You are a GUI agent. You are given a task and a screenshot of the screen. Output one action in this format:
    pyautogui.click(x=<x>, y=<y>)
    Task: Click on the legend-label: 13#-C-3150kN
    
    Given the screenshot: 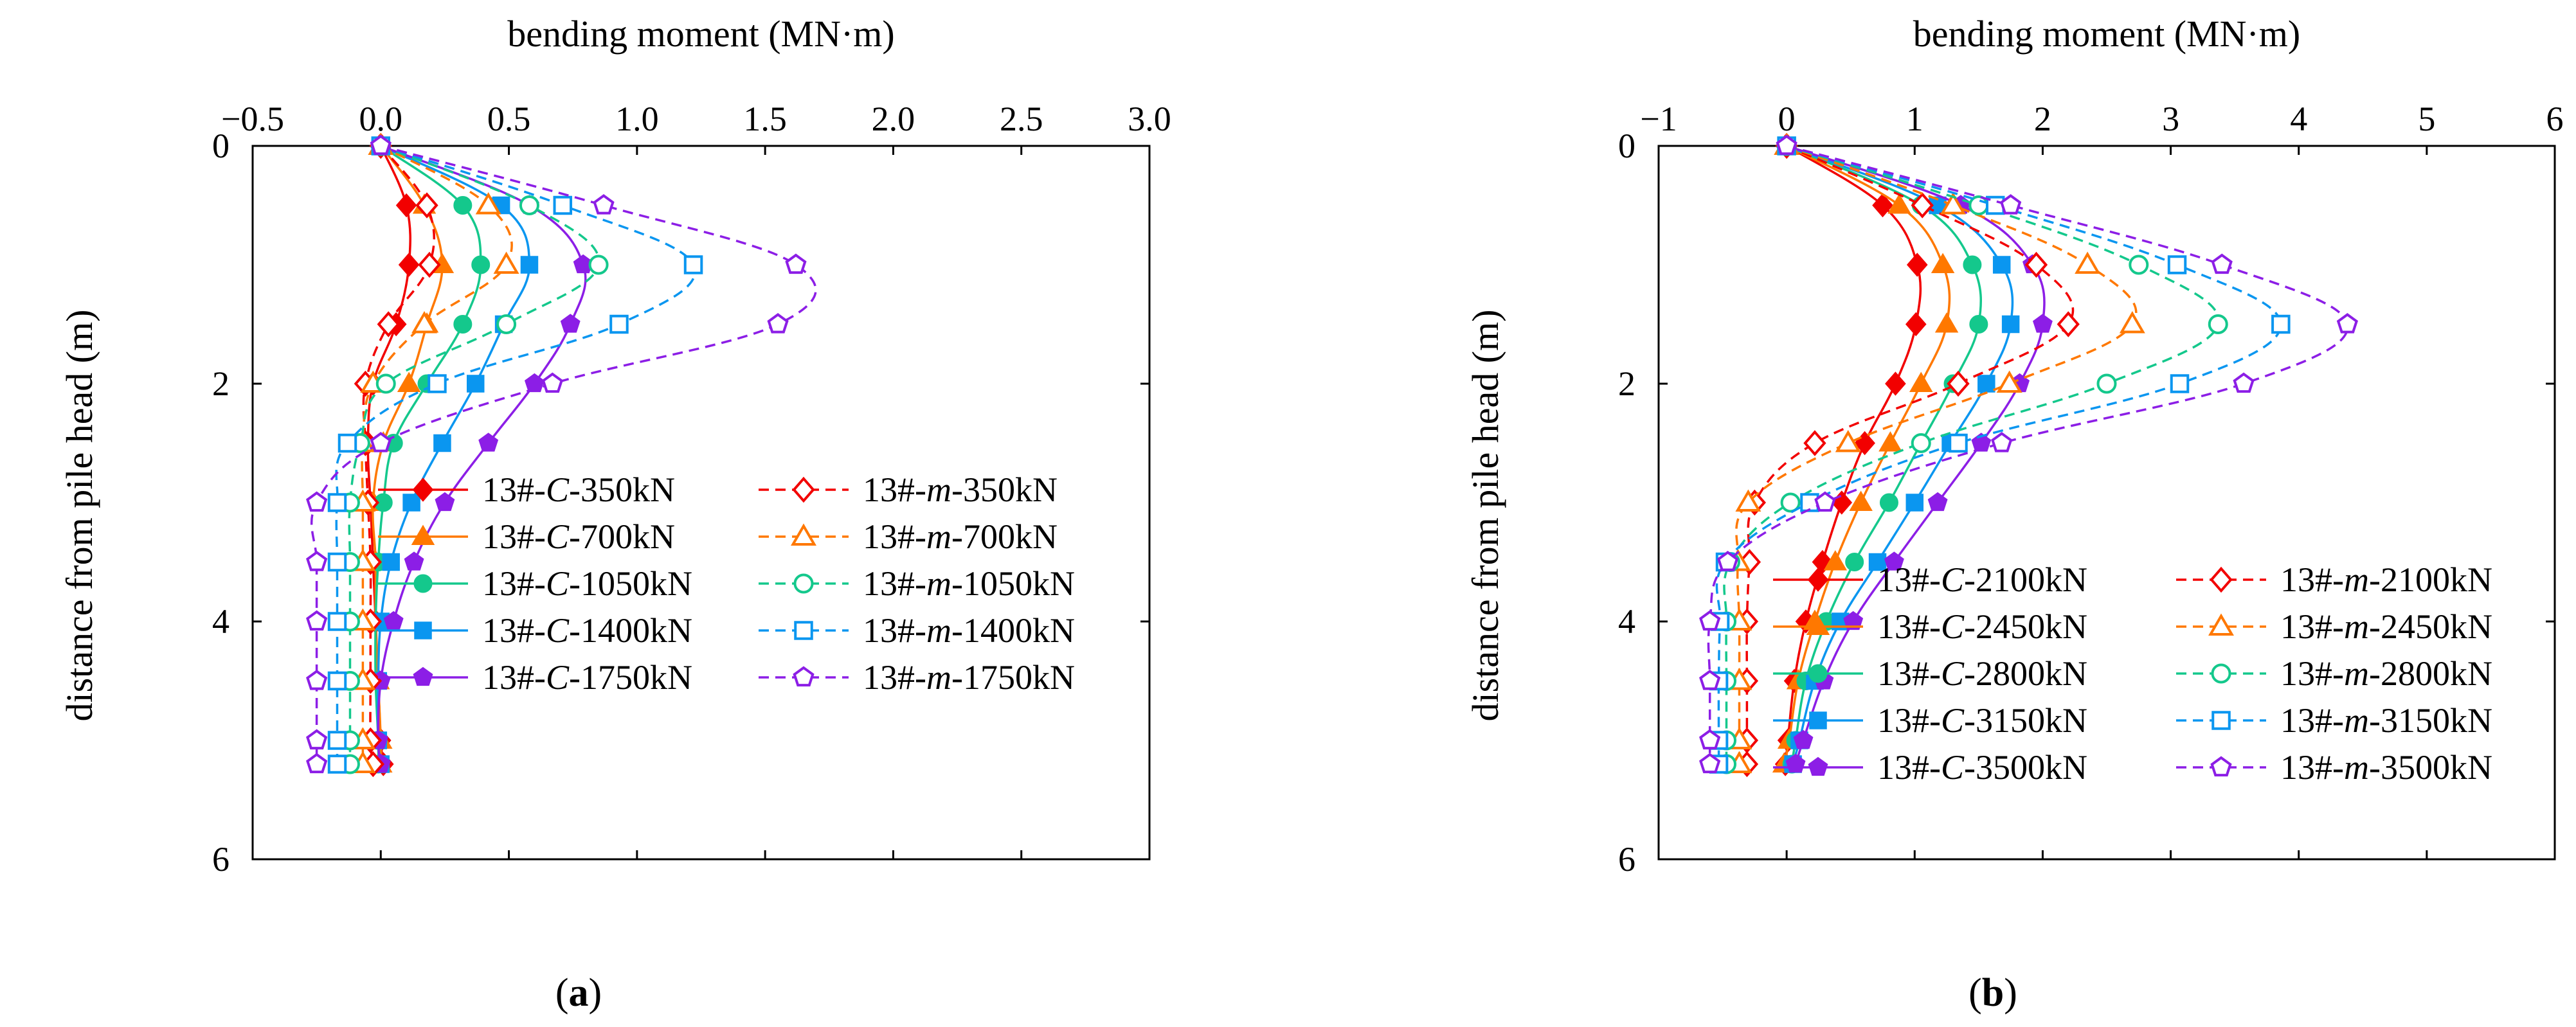 What is the action you would take?
    pyautogui.click(x=1982, y=720)
    